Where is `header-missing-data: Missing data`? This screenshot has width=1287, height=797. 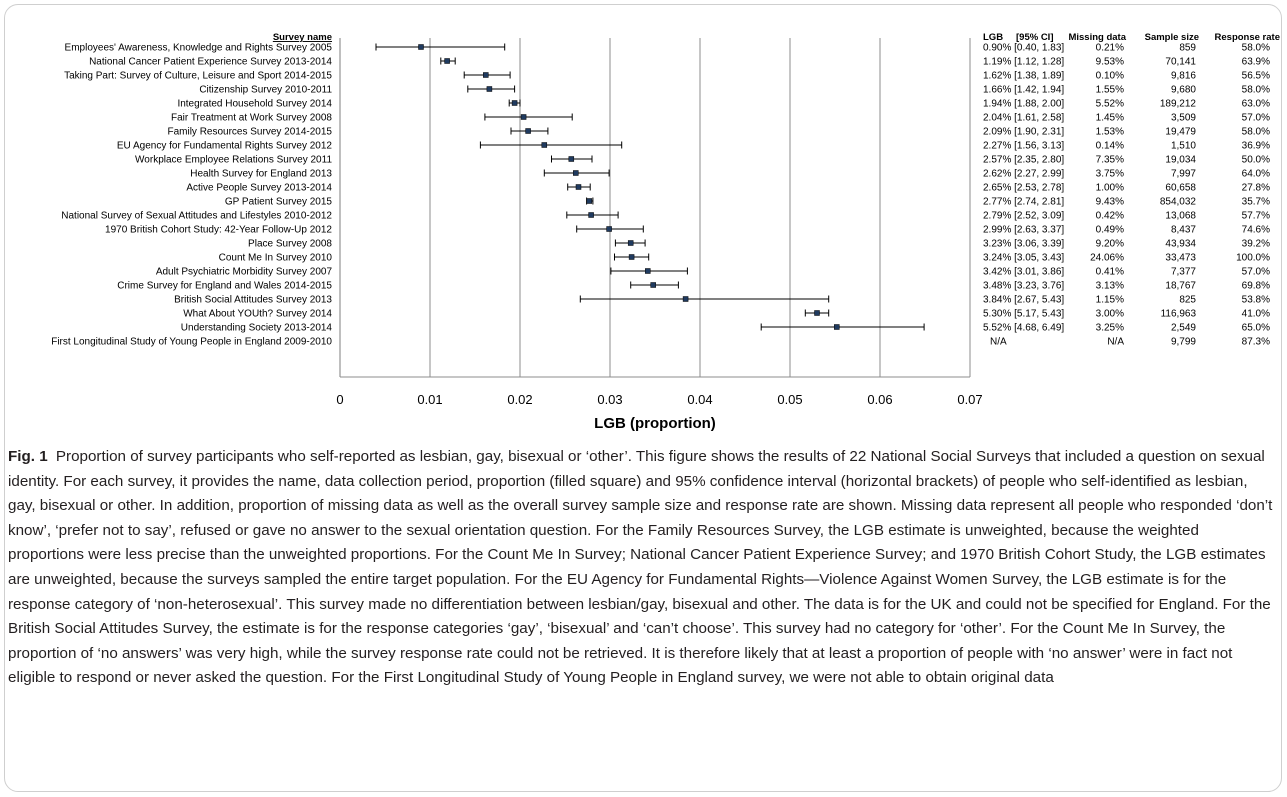
header-missing-data: Missing data is located at coordinates (1097, 37).